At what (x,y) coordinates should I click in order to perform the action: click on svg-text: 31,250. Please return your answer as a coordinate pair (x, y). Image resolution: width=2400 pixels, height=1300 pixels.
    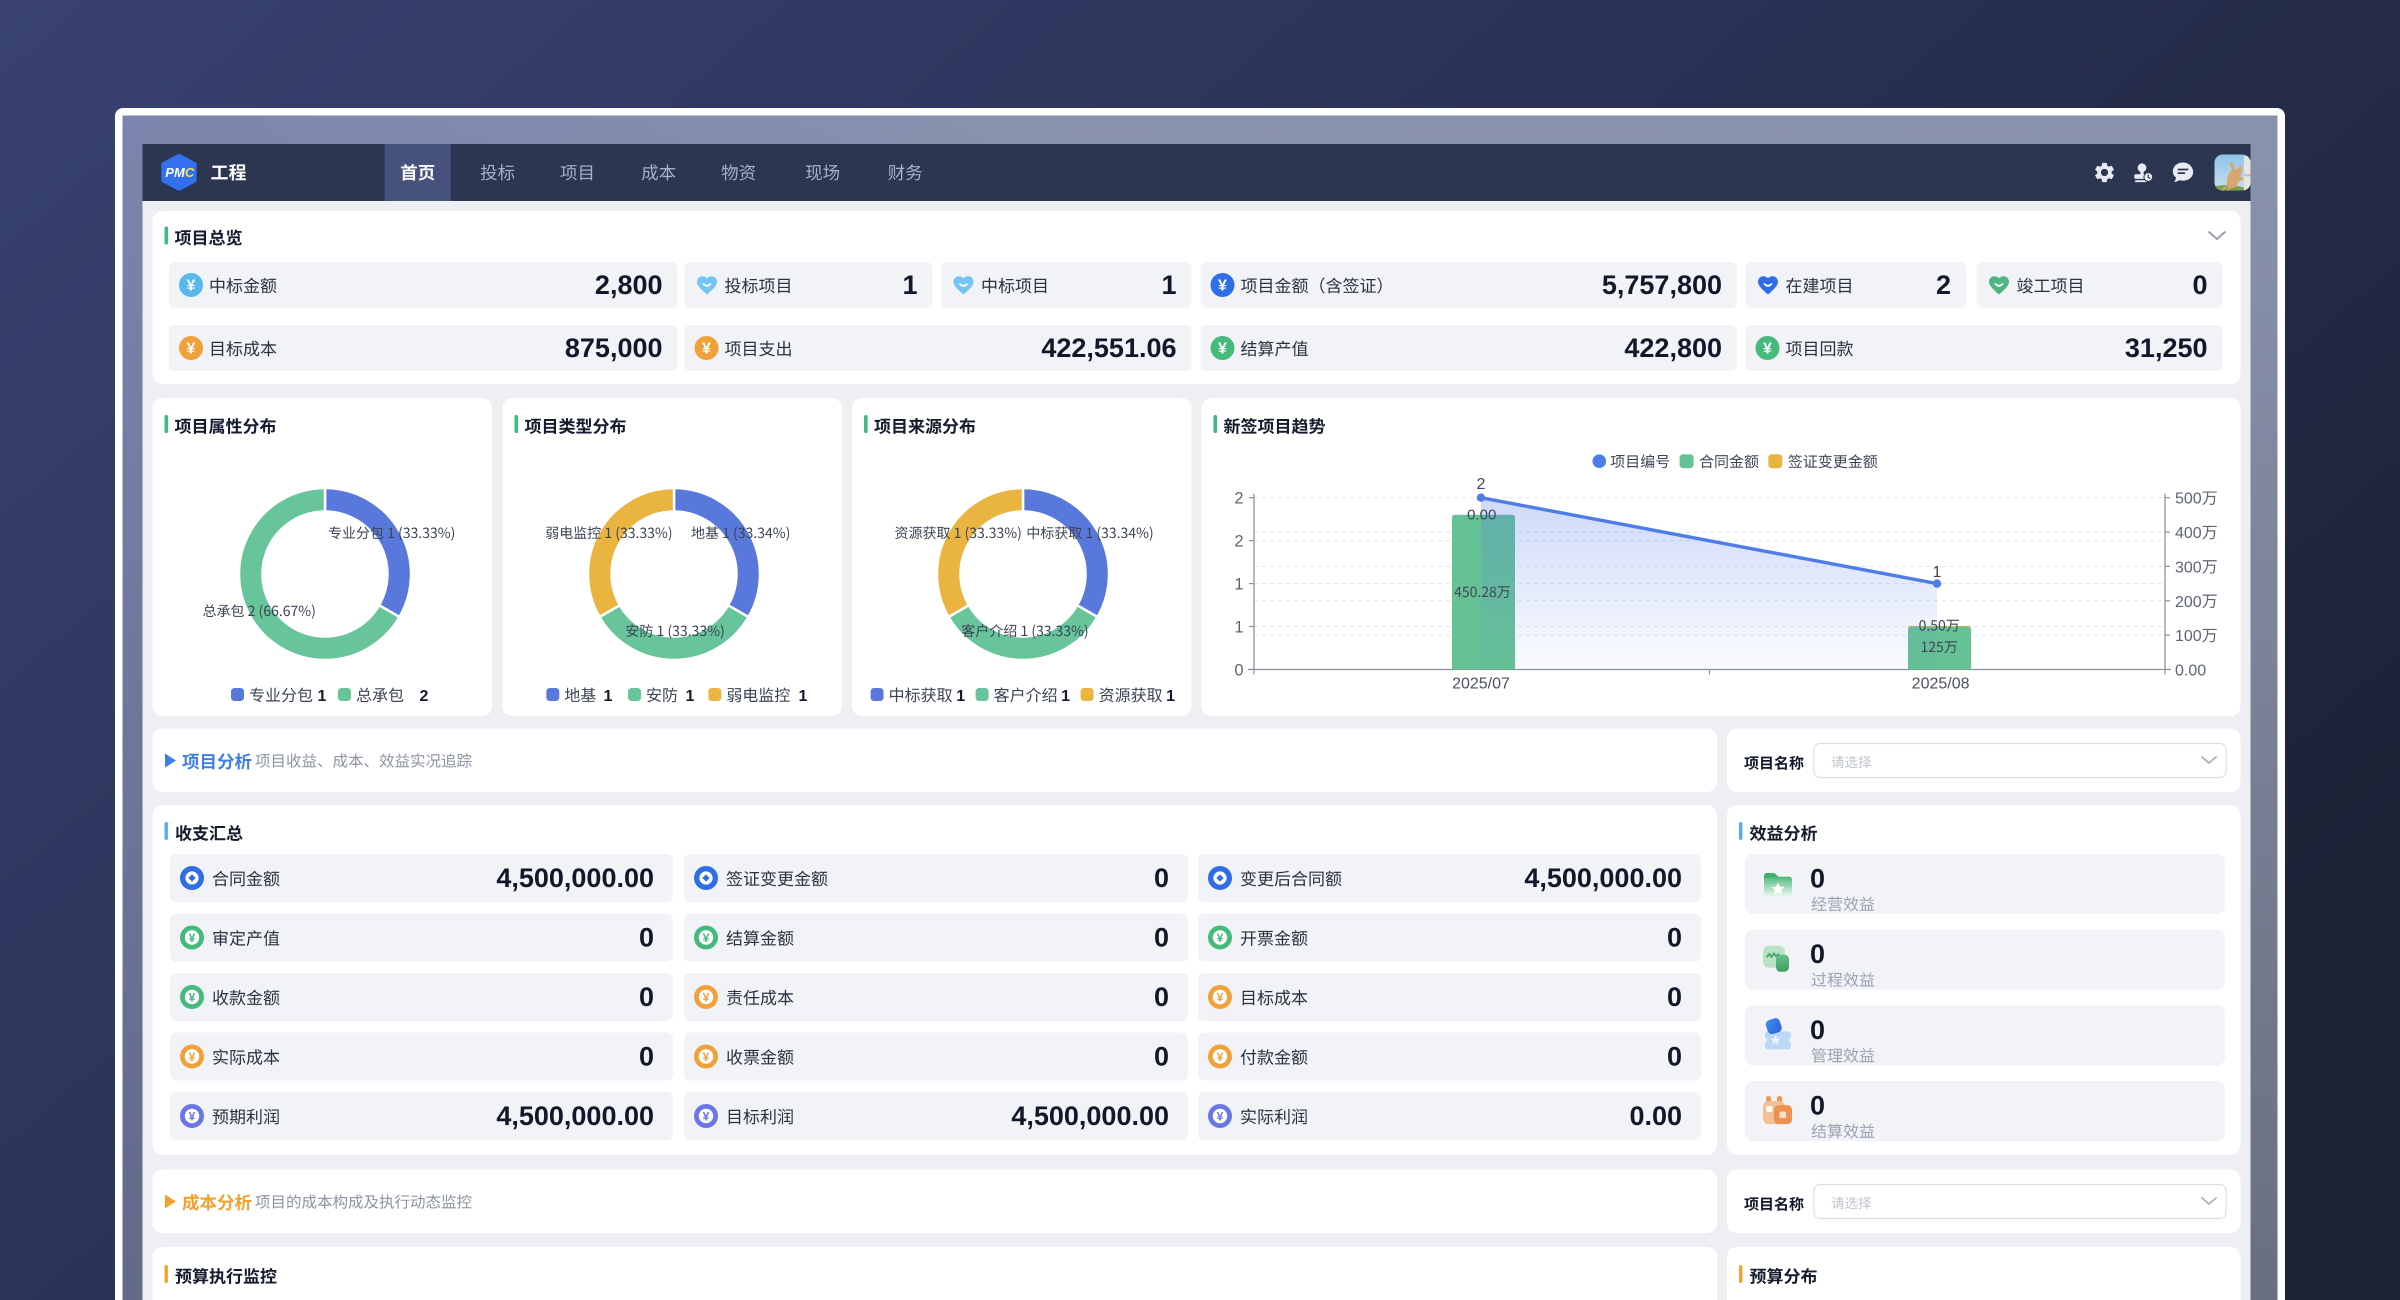
    Looking at the image, I should click on (2166, 348).